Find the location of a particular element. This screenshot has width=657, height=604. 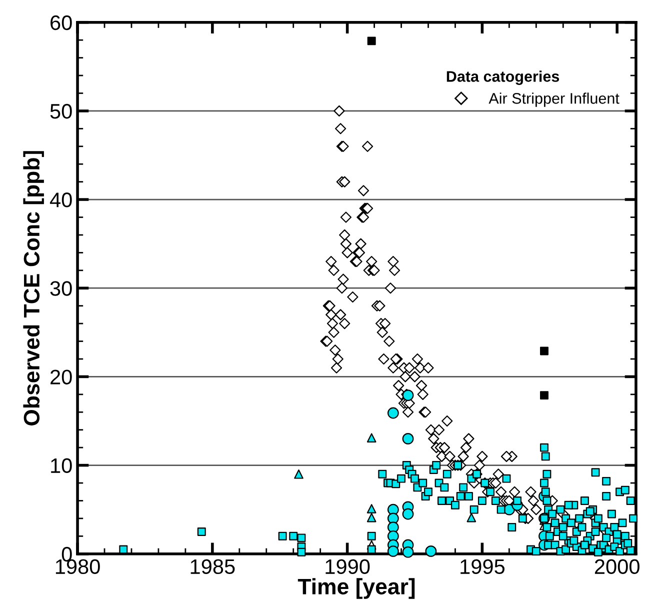

y-tick-label: 30 is located at coordinates (61, 288).